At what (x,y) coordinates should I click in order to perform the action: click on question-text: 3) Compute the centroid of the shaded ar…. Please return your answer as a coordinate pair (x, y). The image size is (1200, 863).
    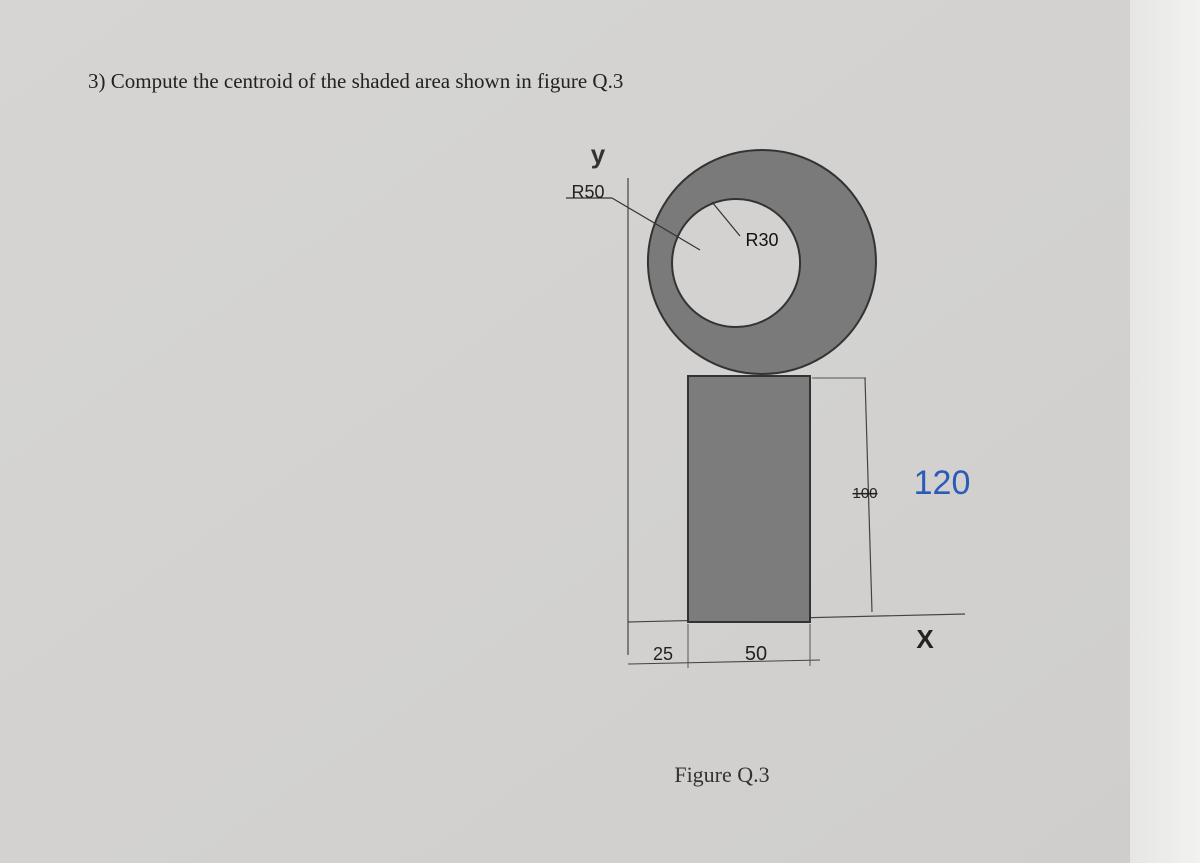
    Looking at the image, I should click on (355, 81).